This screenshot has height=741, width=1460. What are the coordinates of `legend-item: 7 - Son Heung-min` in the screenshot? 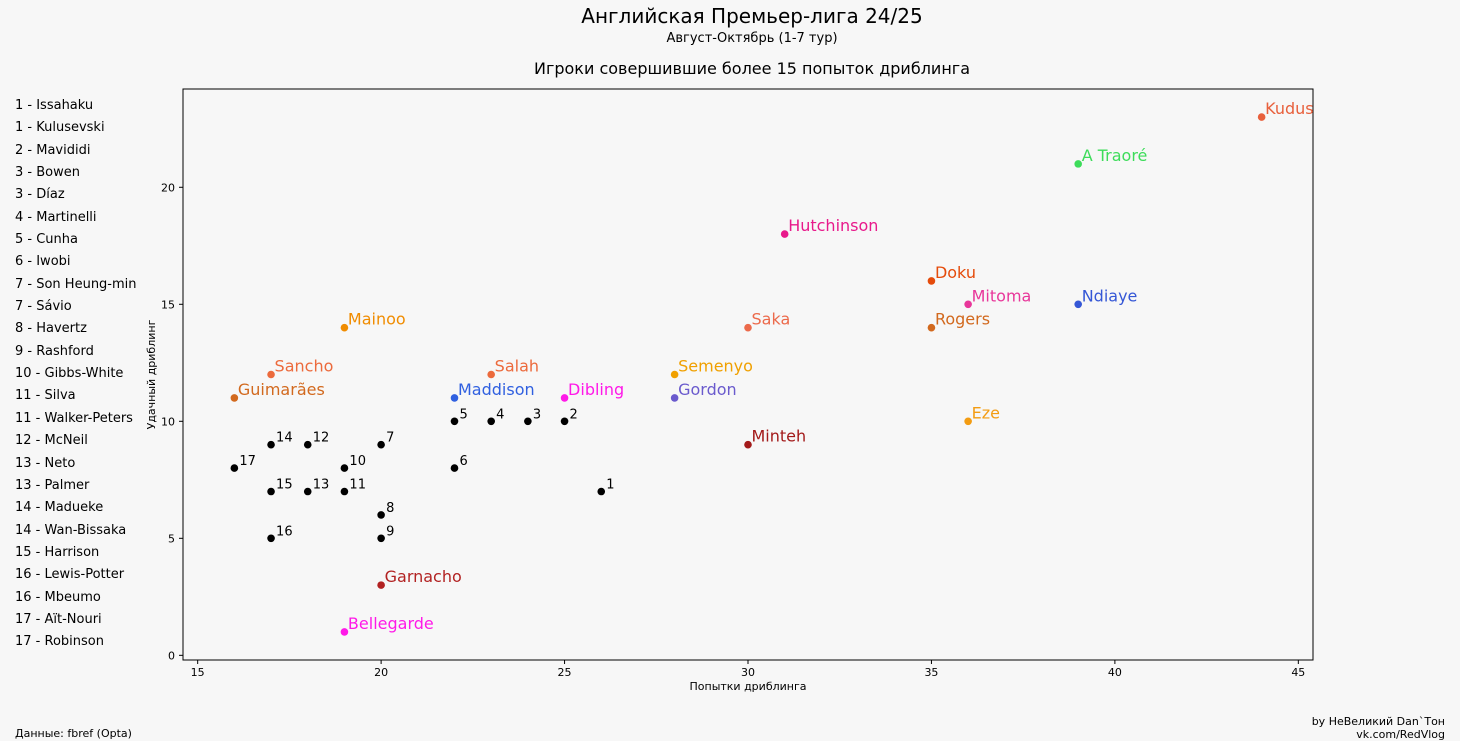 It's located at (76, 284).